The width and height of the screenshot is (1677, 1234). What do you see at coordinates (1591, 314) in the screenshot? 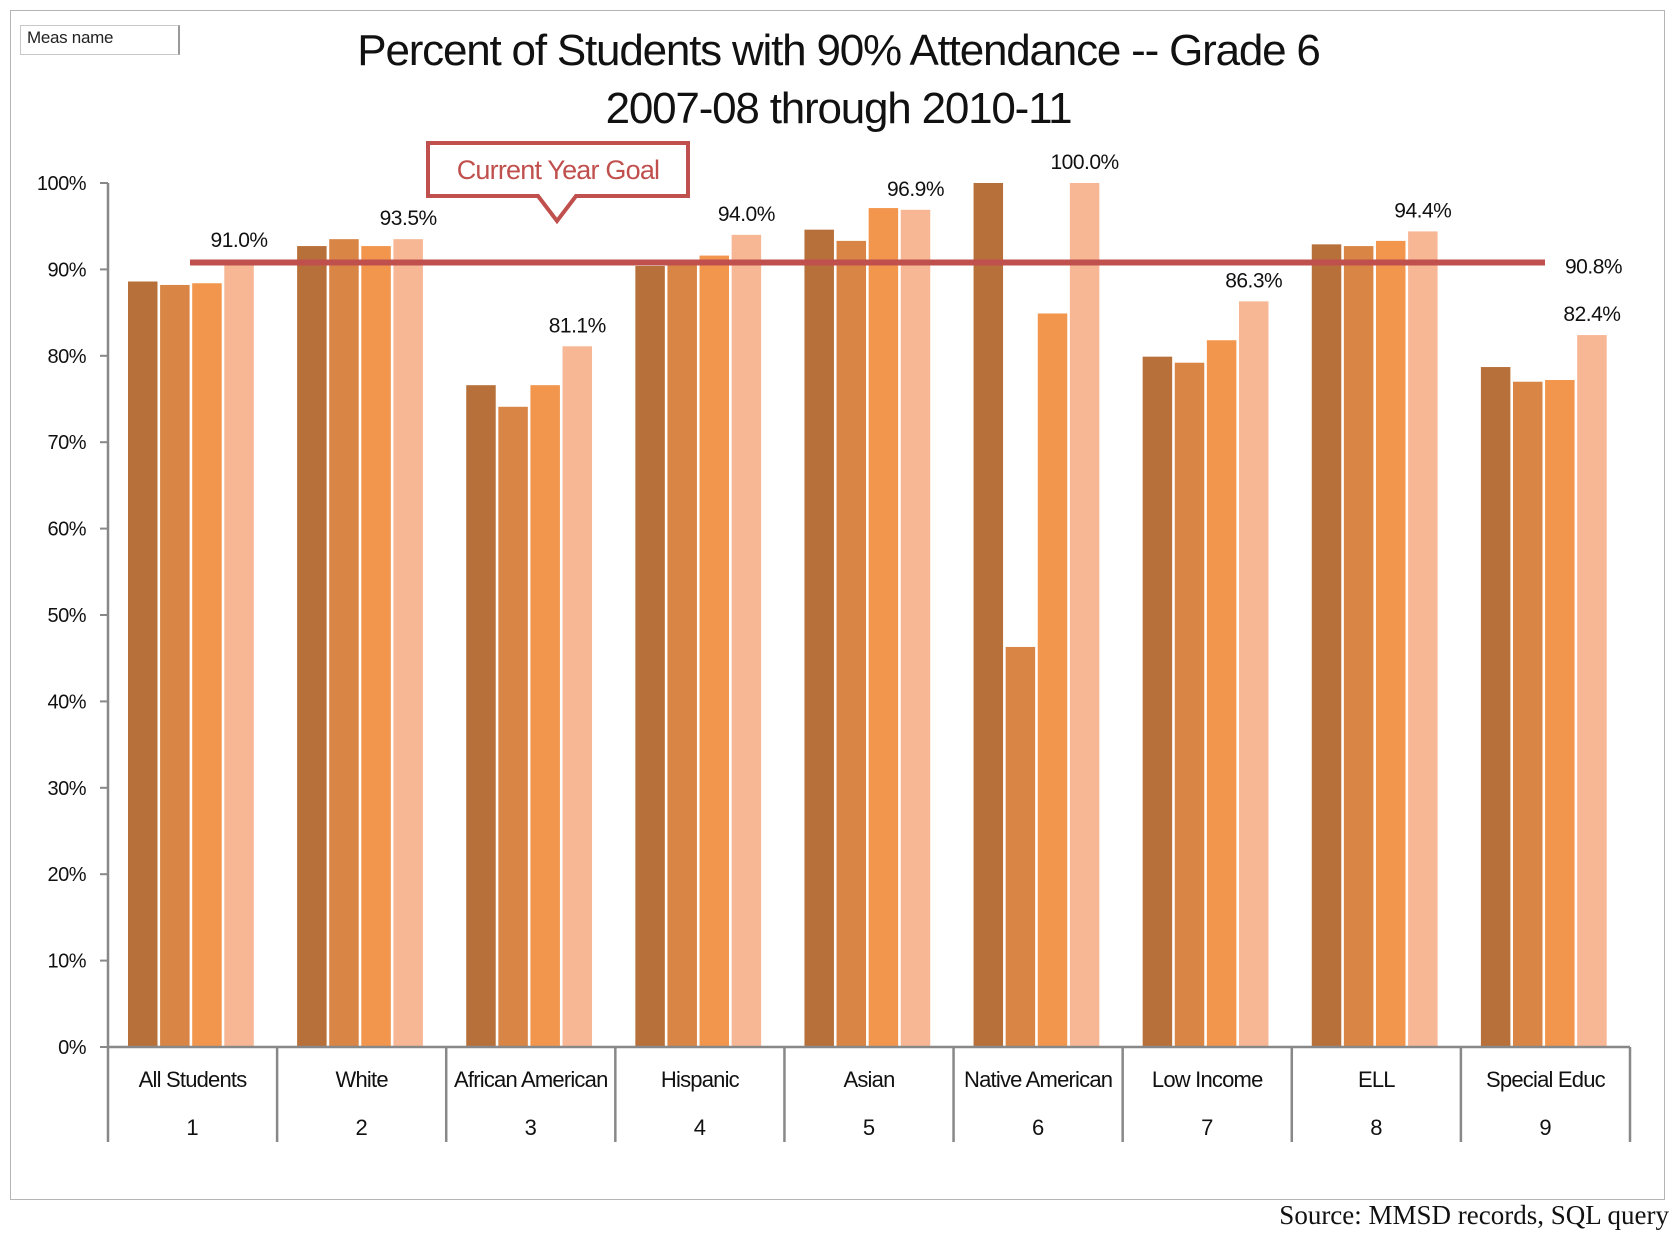
I see `data-label: 82.4%` at bounding box center [1591, 314].